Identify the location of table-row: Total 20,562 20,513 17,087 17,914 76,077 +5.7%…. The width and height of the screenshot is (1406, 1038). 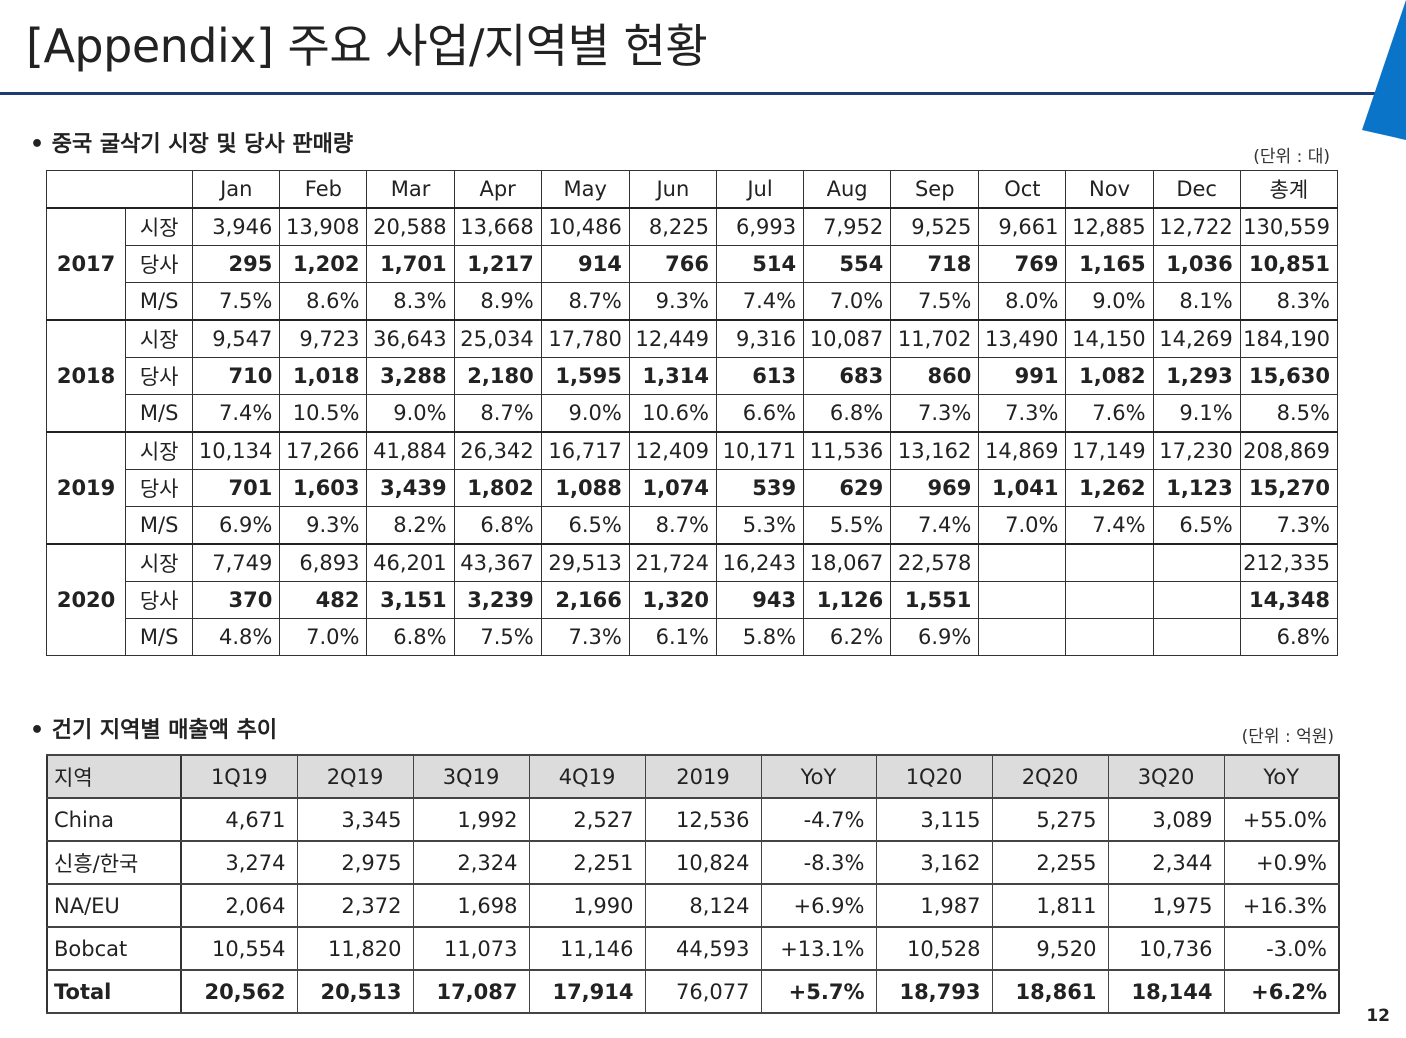
(693, 991).